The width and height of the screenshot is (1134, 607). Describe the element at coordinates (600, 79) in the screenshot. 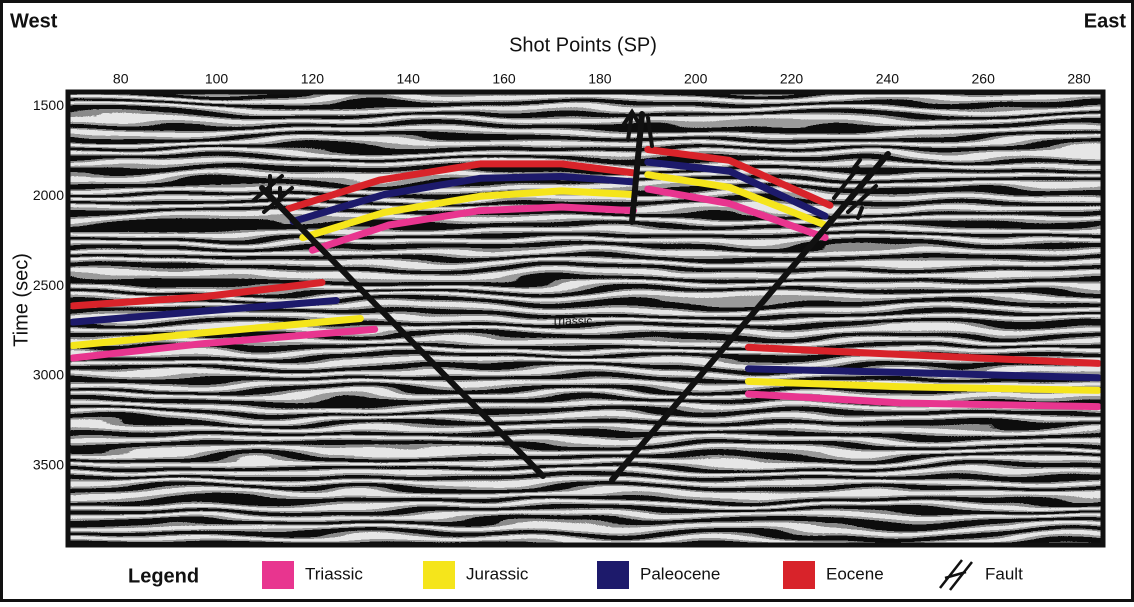

I see `x-tick-label: 180` at that location.